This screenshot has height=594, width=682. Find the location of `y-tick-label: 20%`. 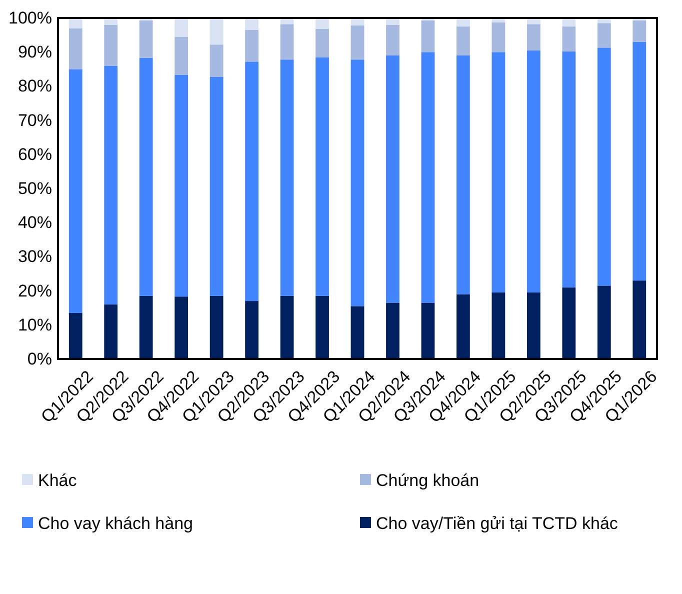

y-tick-label: 20% is located at coordinates (35, 290).